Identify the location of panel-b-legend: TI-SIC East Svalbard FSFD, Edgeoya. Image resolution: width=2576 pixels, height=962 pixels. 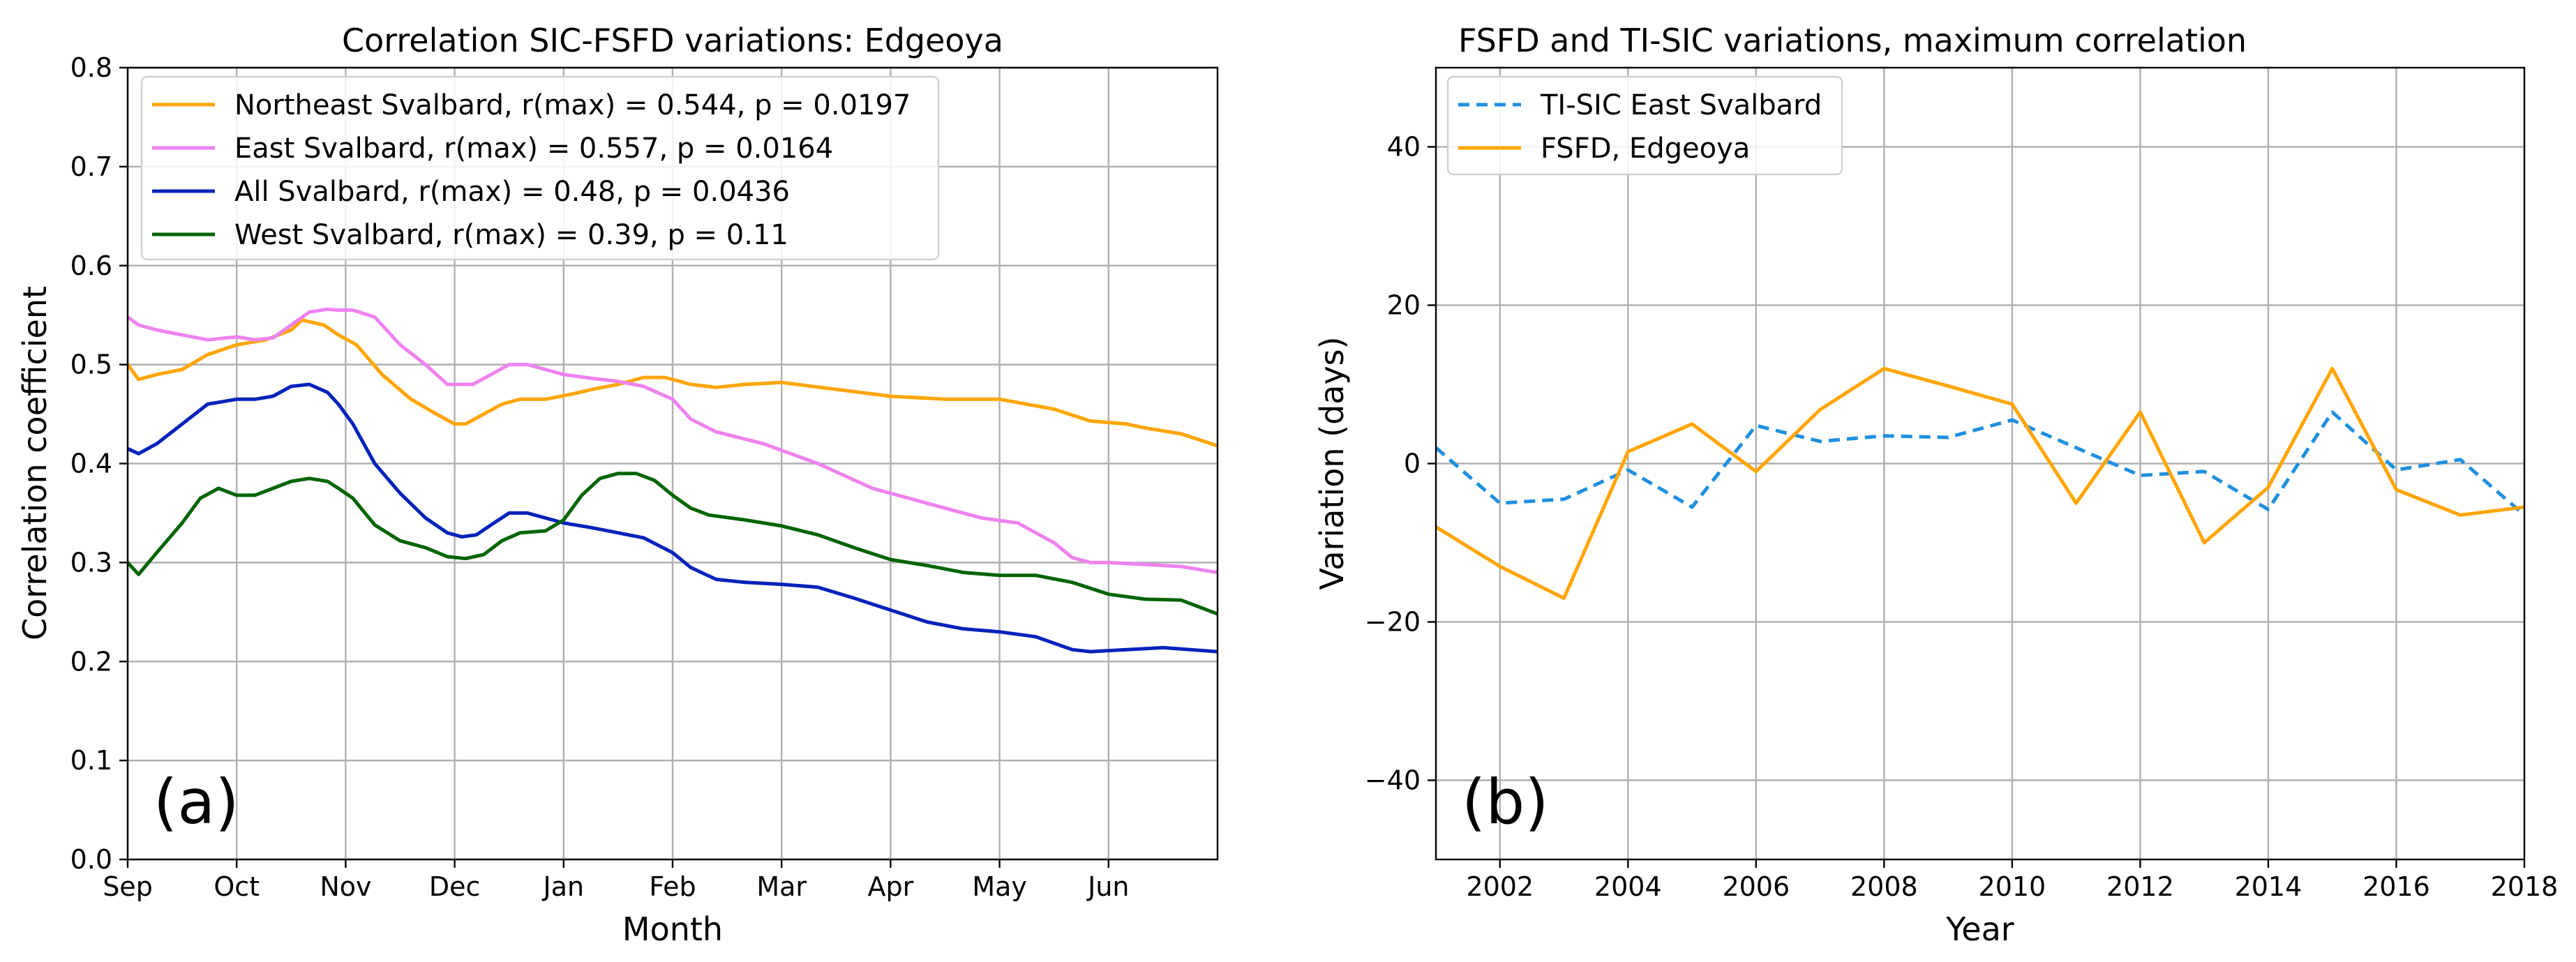
(1644, 125).